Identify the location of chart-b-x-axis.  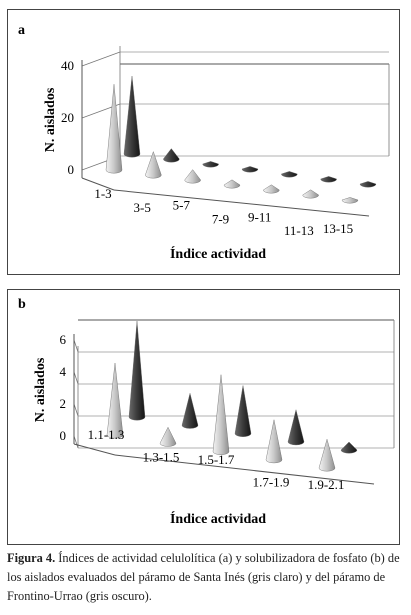
(244, 469).